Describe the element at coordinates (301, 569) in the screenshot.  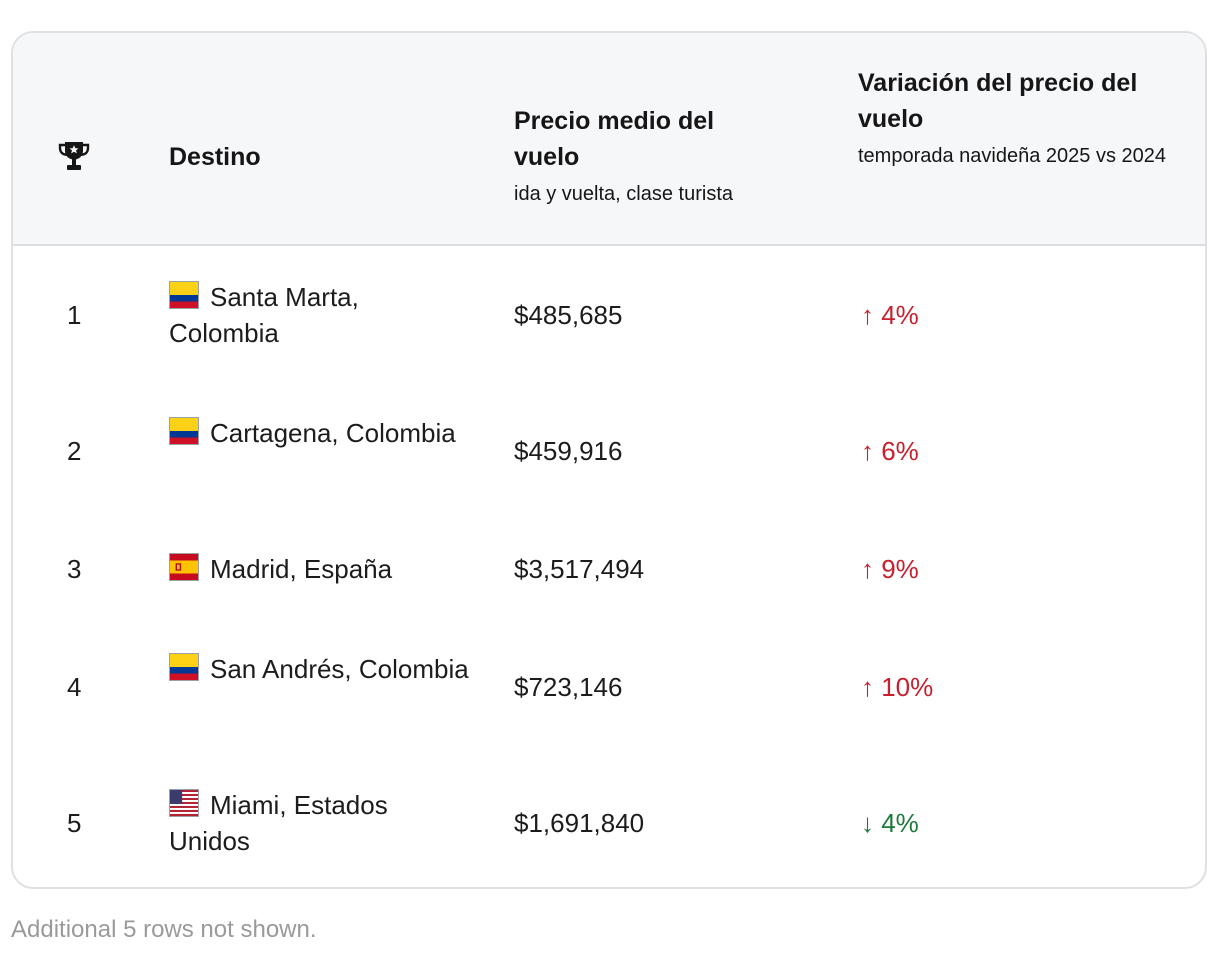
I see `destination-name: Madrid, España` at that location.